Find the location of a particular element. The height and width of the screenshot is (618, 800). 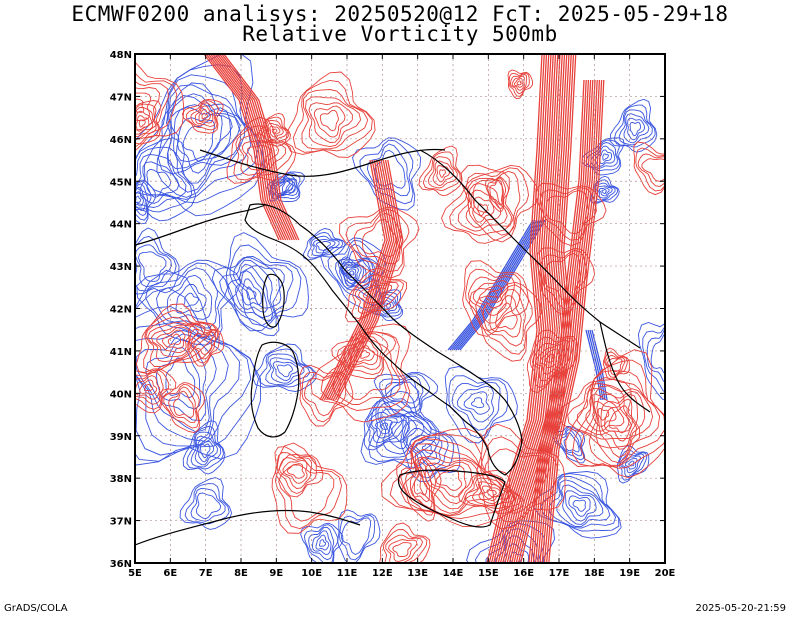

africa-coastline is located at coordinates (248, 527).